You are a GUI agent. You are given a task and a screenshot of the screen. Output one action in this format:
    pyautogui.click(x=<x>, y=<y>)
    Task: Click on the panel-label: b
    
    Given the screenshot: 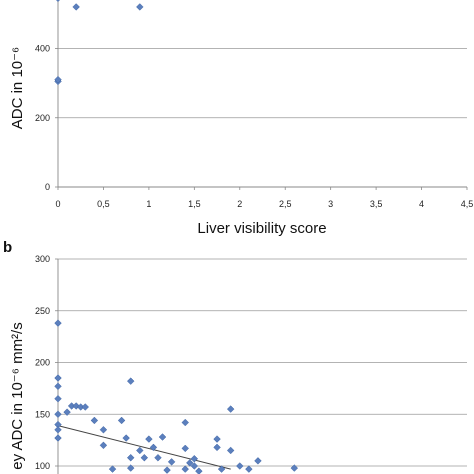 What is the action you would take?
    pyautogui.click(x=7, y=247)
    